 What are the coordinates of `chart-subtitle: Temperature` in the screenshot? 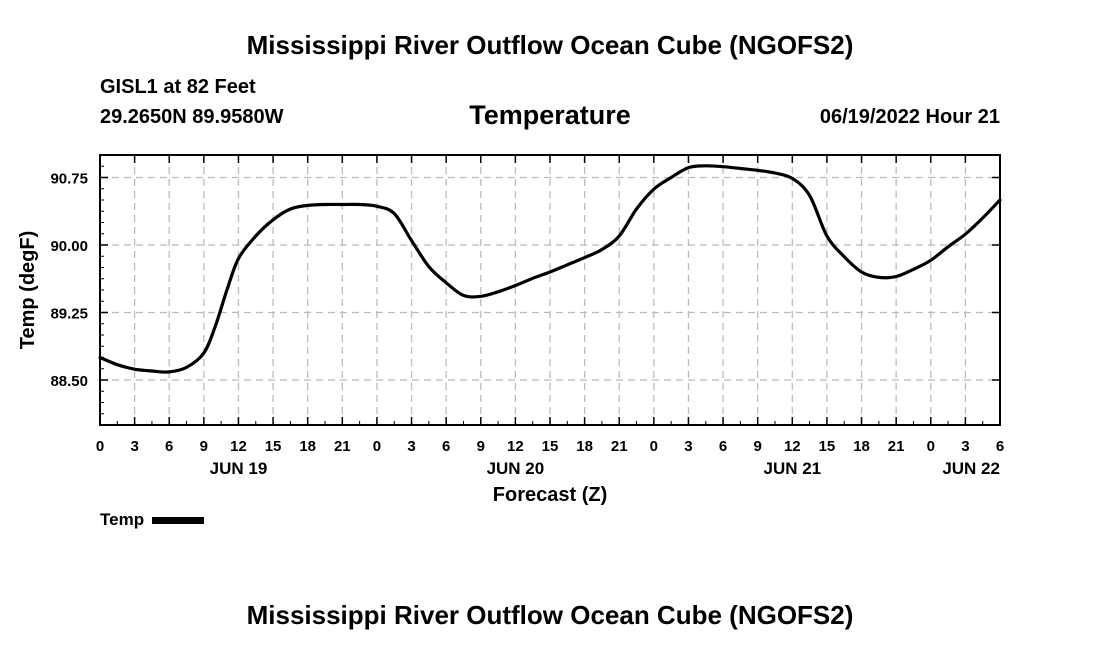 It's located at (550, 115).